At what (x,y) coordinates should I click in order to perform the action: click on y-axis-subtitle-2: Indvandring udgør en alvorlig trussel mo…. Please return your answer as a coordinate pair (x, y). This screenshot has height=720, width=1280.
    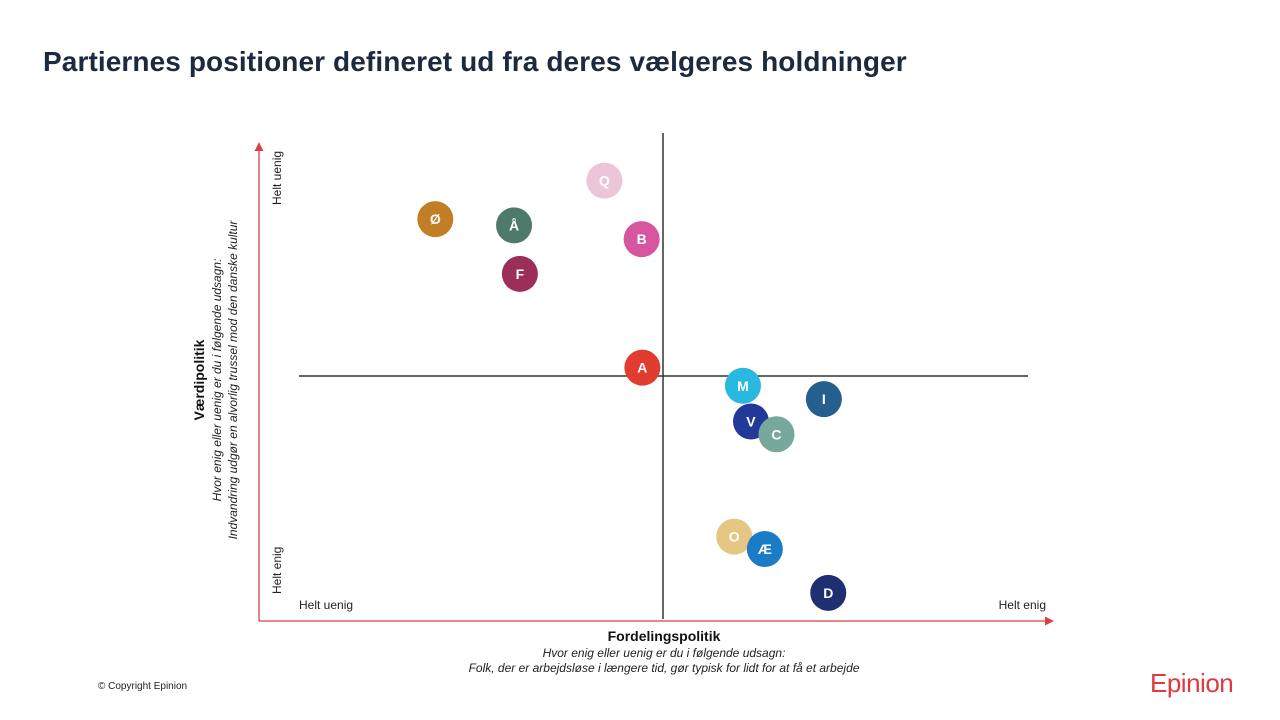
    Looking at the image, I should click on (233, 380).